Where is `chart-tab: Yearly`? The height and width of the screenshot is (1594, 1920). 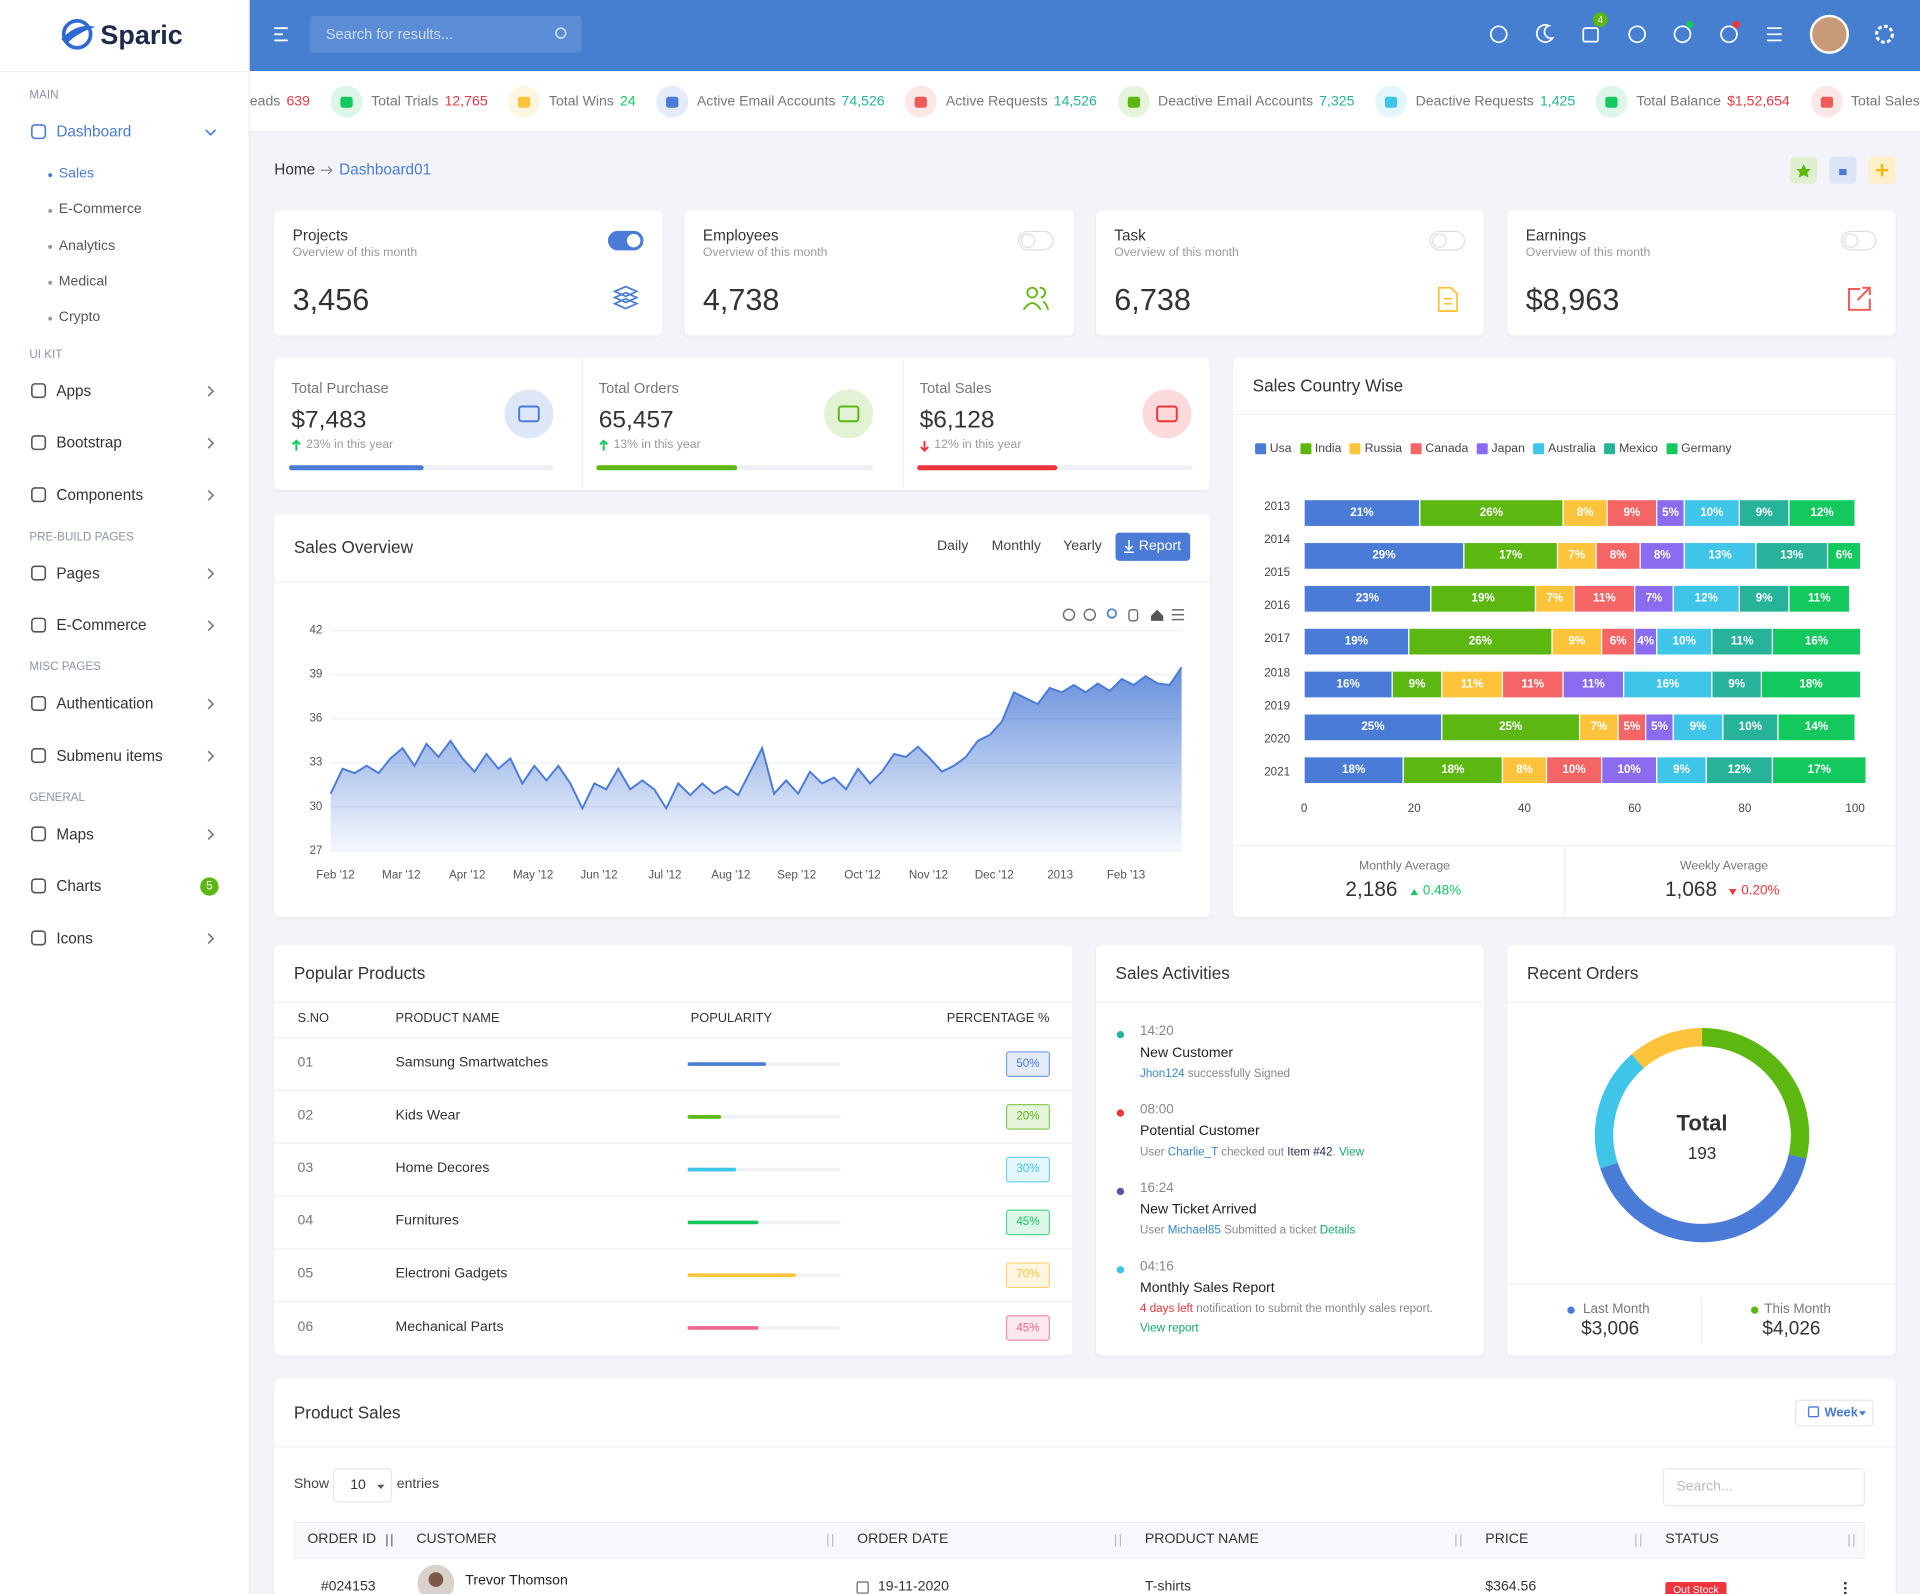 chart-tab: Yearly is located at coordinates (1082, 546).